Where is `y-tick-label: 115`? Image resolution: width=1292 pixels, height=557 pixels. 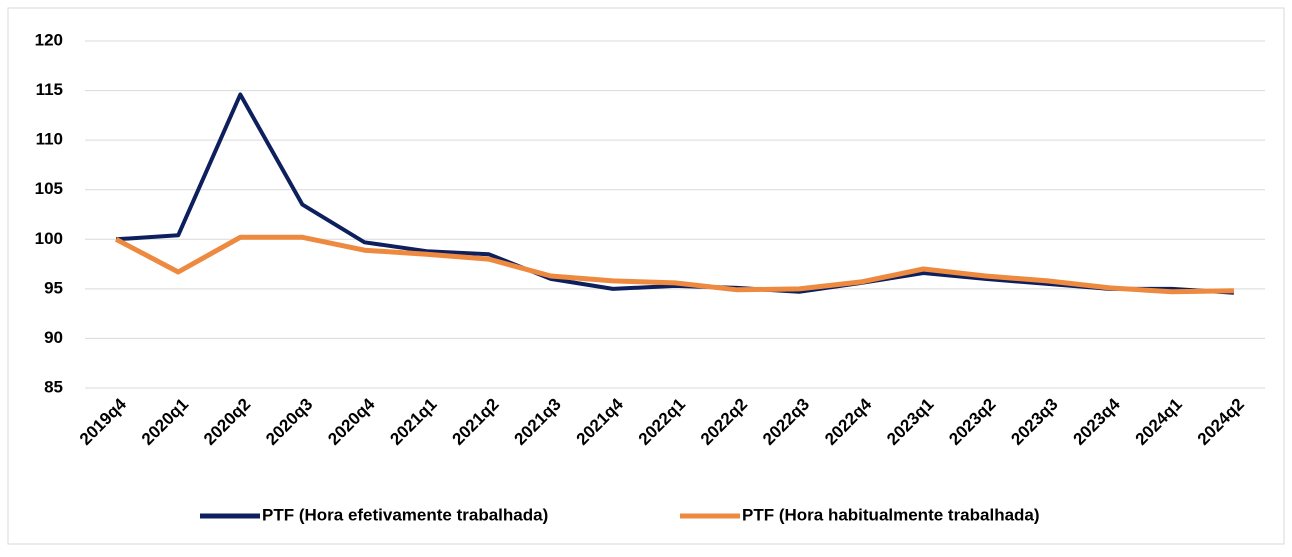
y-tick-label: 115 is located at coordinates (49, 89).